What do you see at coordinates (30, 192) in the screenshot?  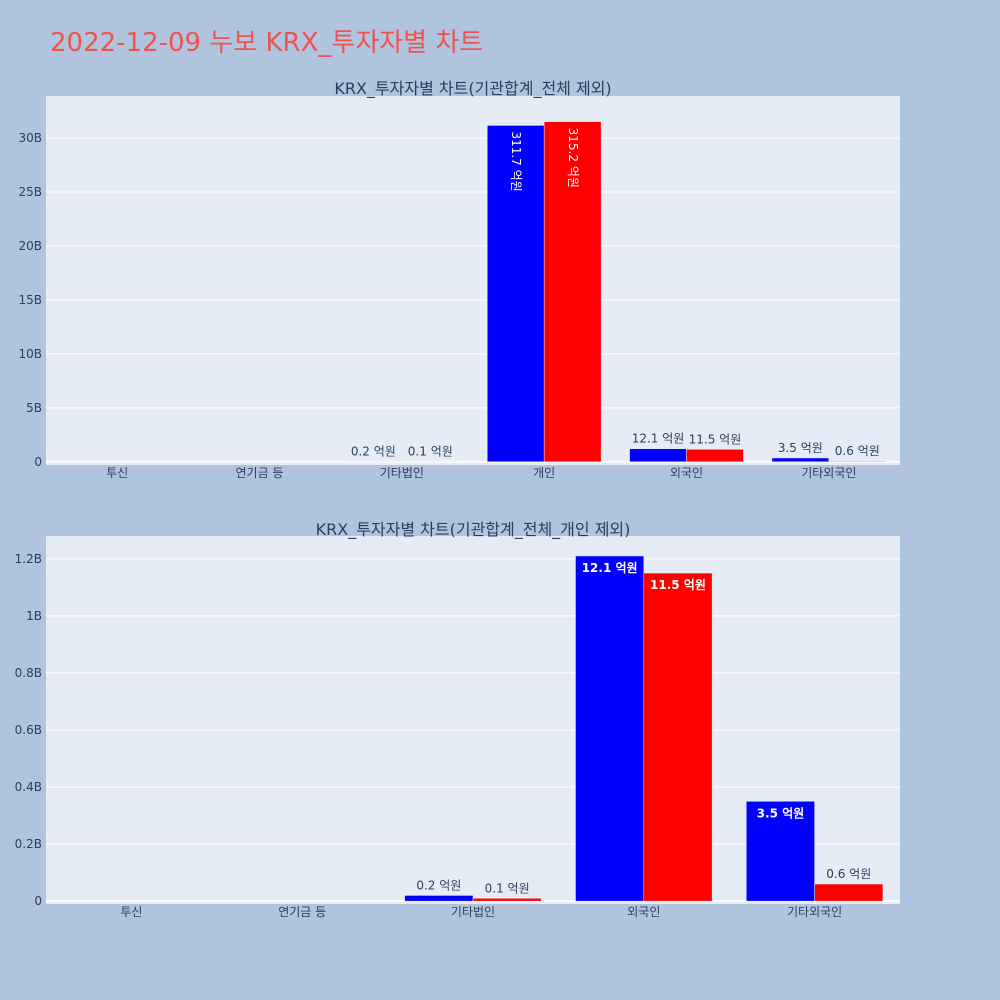 I see `y-tick-label: 25B` at bounding box center [30, 192].